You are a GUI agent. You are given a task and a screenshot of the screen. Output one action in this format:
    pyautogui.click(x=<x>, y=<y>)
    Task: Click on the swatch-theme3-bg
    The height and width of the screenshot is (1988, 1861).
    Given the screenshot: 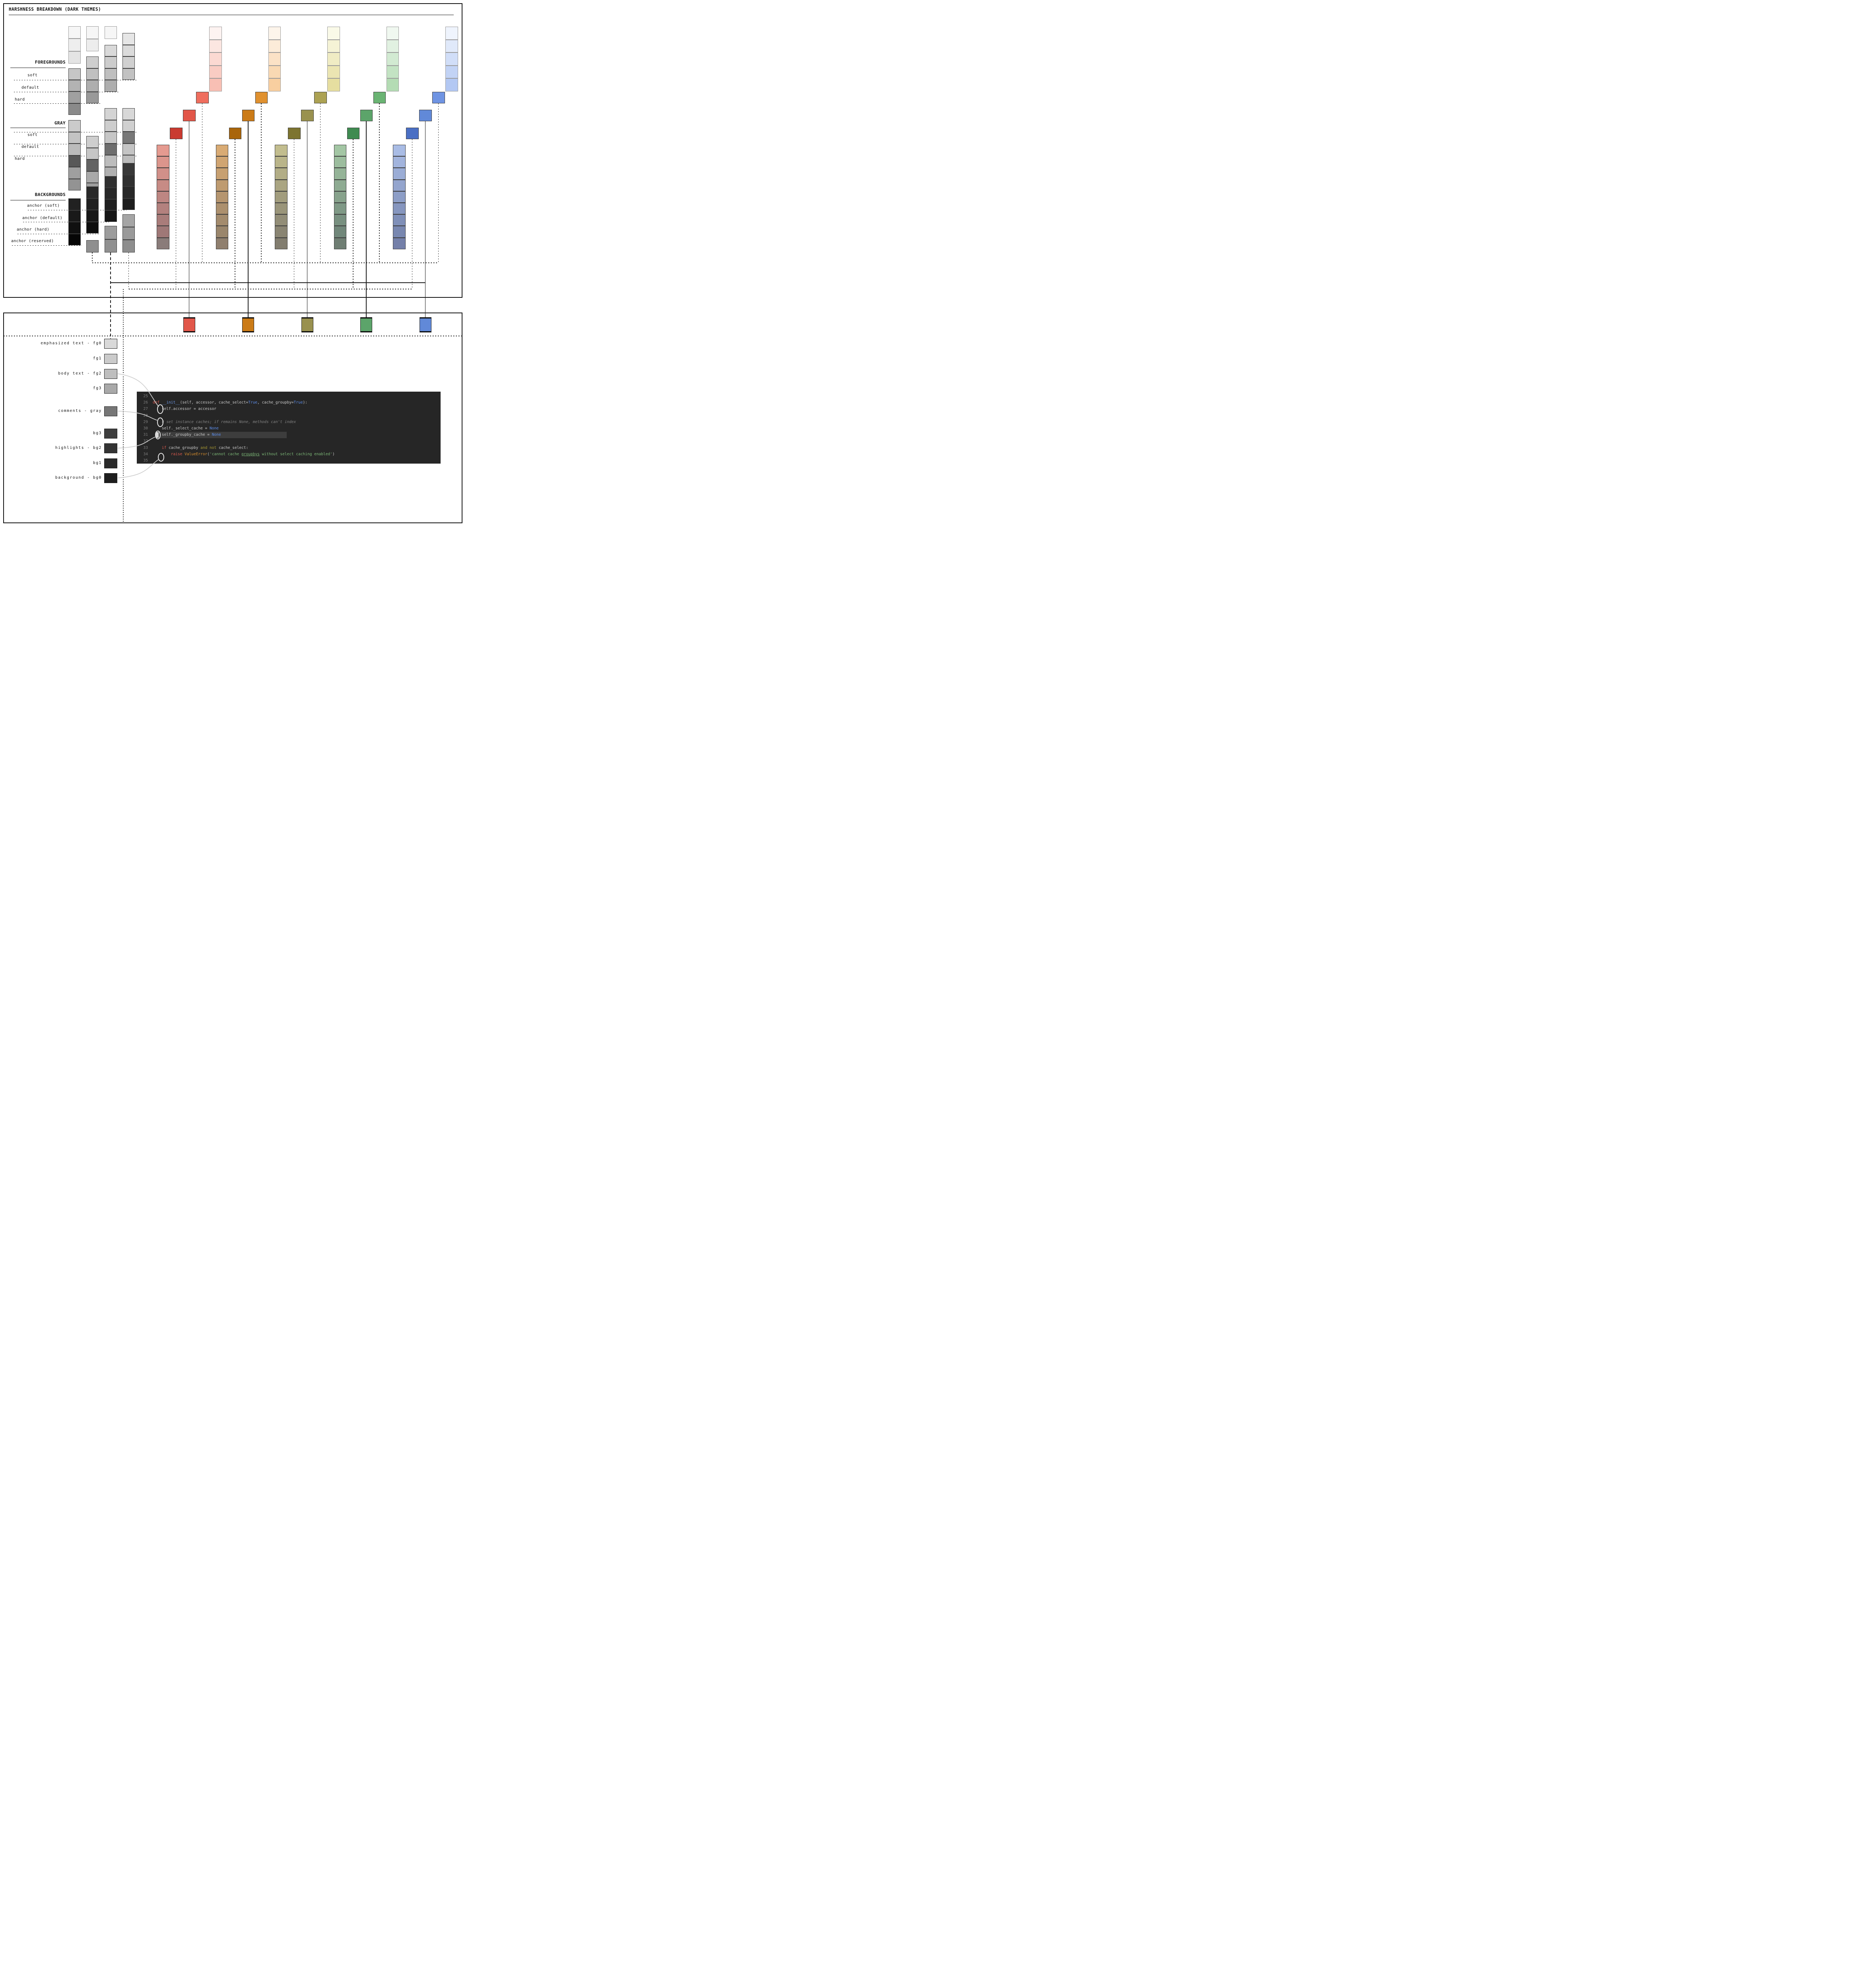 What is the action you would take?
    pyautogui.click(x=110, y=193)
    